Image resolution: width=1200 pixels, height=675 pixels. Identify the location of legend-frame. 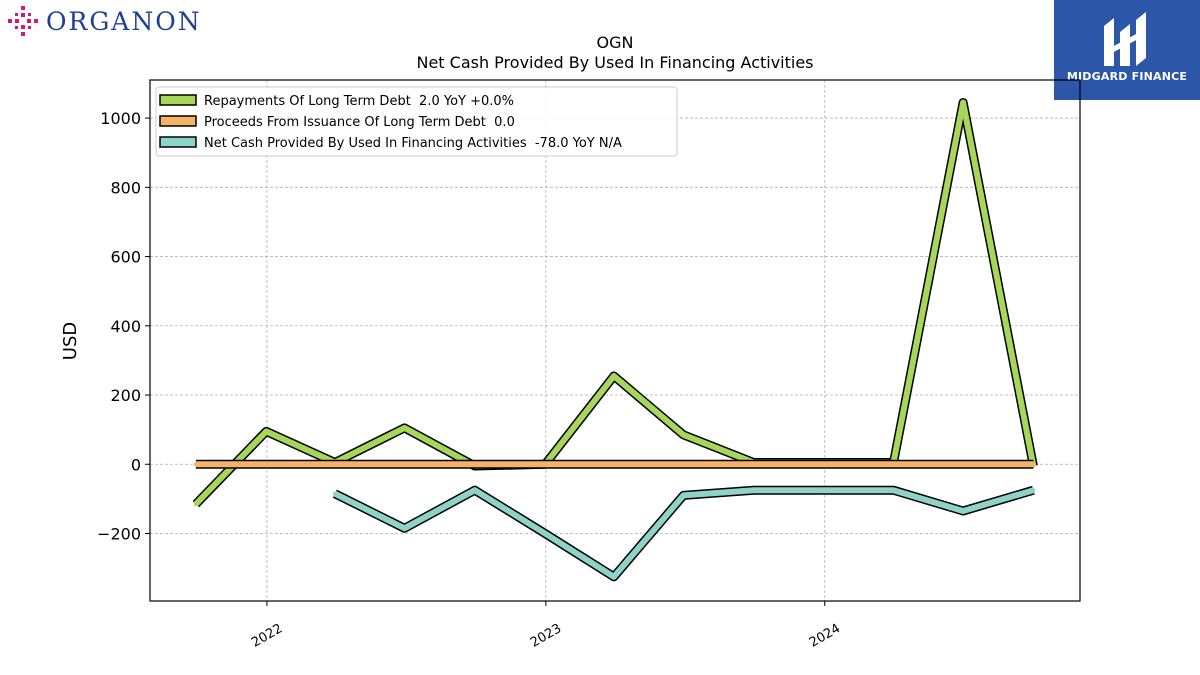
(416, 121).